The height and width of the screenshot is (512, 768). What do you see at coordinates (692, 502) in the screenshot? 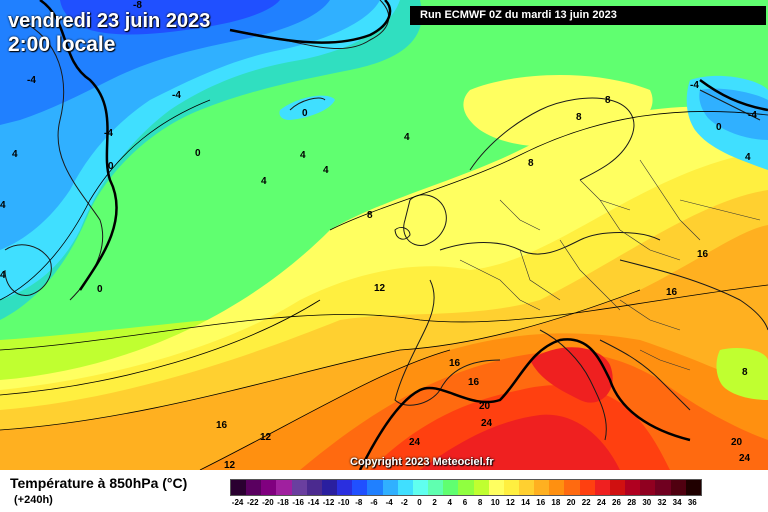
I see `scale-tick-label: 36` at bounding box center [692, 502].